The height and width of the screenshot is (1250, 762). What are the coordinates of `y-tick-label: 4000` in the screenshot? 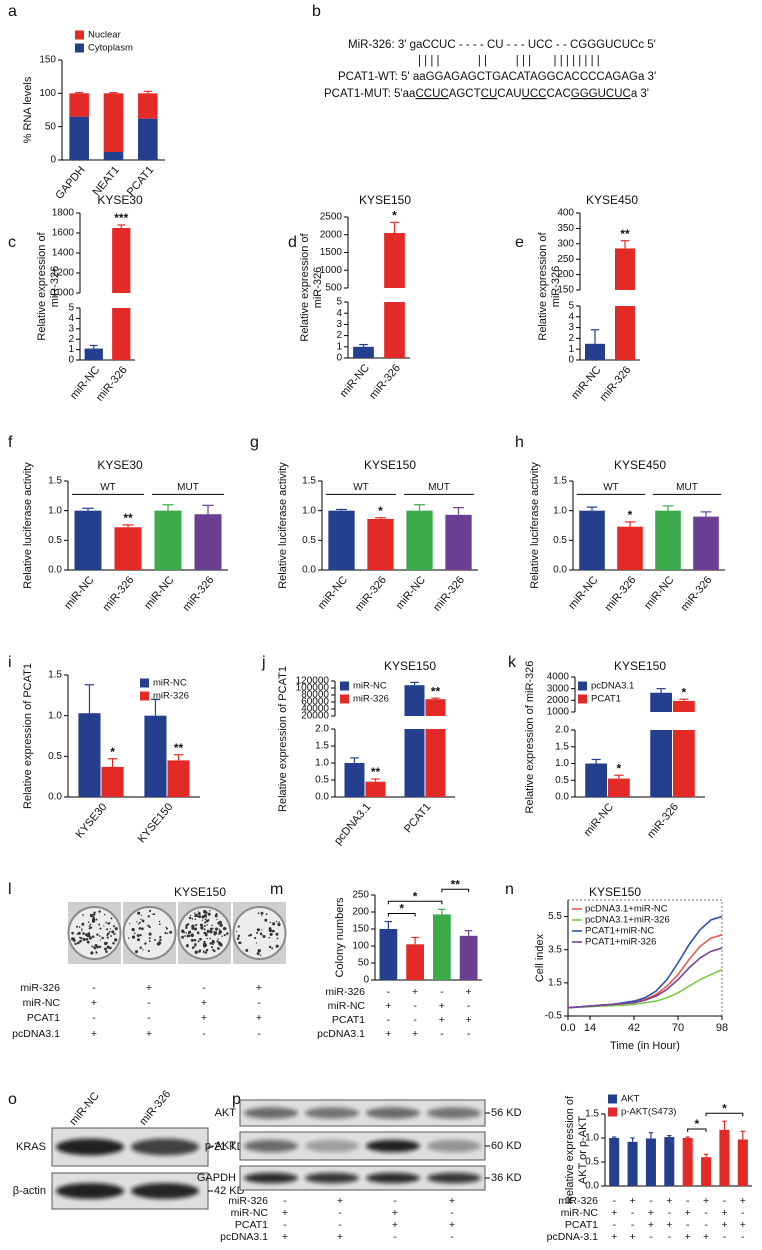 It's located at (558, 677).